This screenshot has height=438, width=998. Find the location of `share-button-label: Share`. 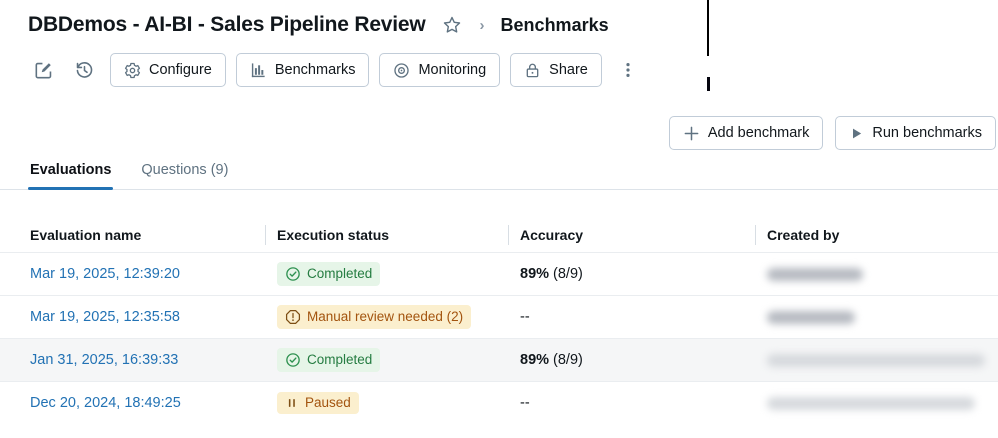

share-button-label: Share is located at coordinates (568, 70).